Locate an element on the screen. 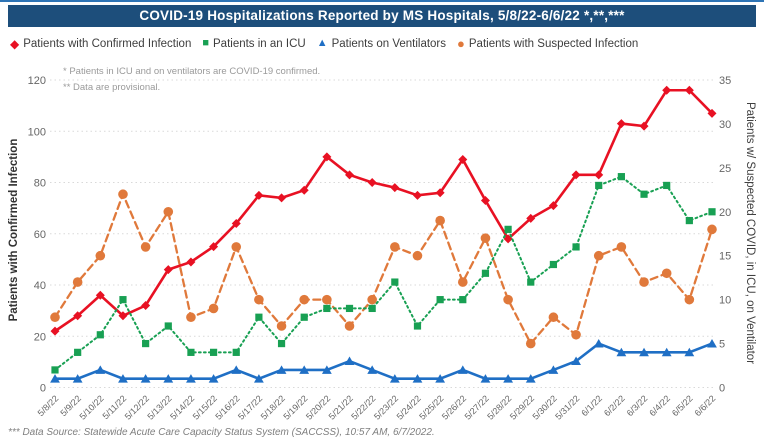 The image size is (764, 443). x-axis-label: 5/22/22 is located at coordinates (363, 407).